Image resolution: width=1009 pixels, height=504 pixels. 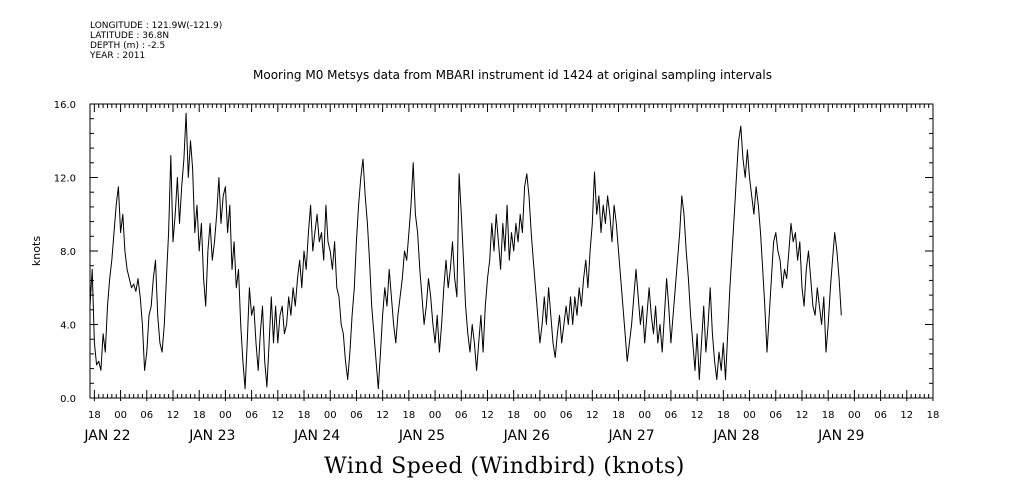 I want to click on x-day-label: JAN 24, so click(x=316, y=436).